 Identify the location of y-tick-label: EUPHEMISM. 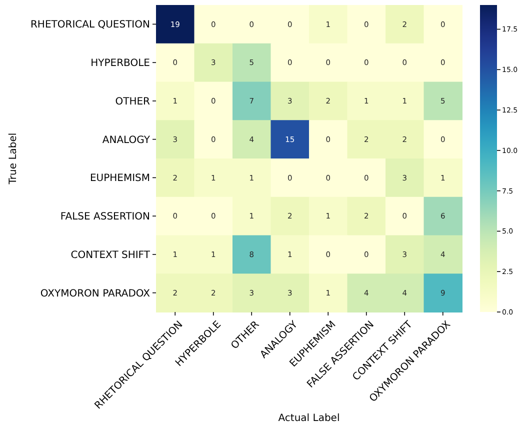
(120, 178).